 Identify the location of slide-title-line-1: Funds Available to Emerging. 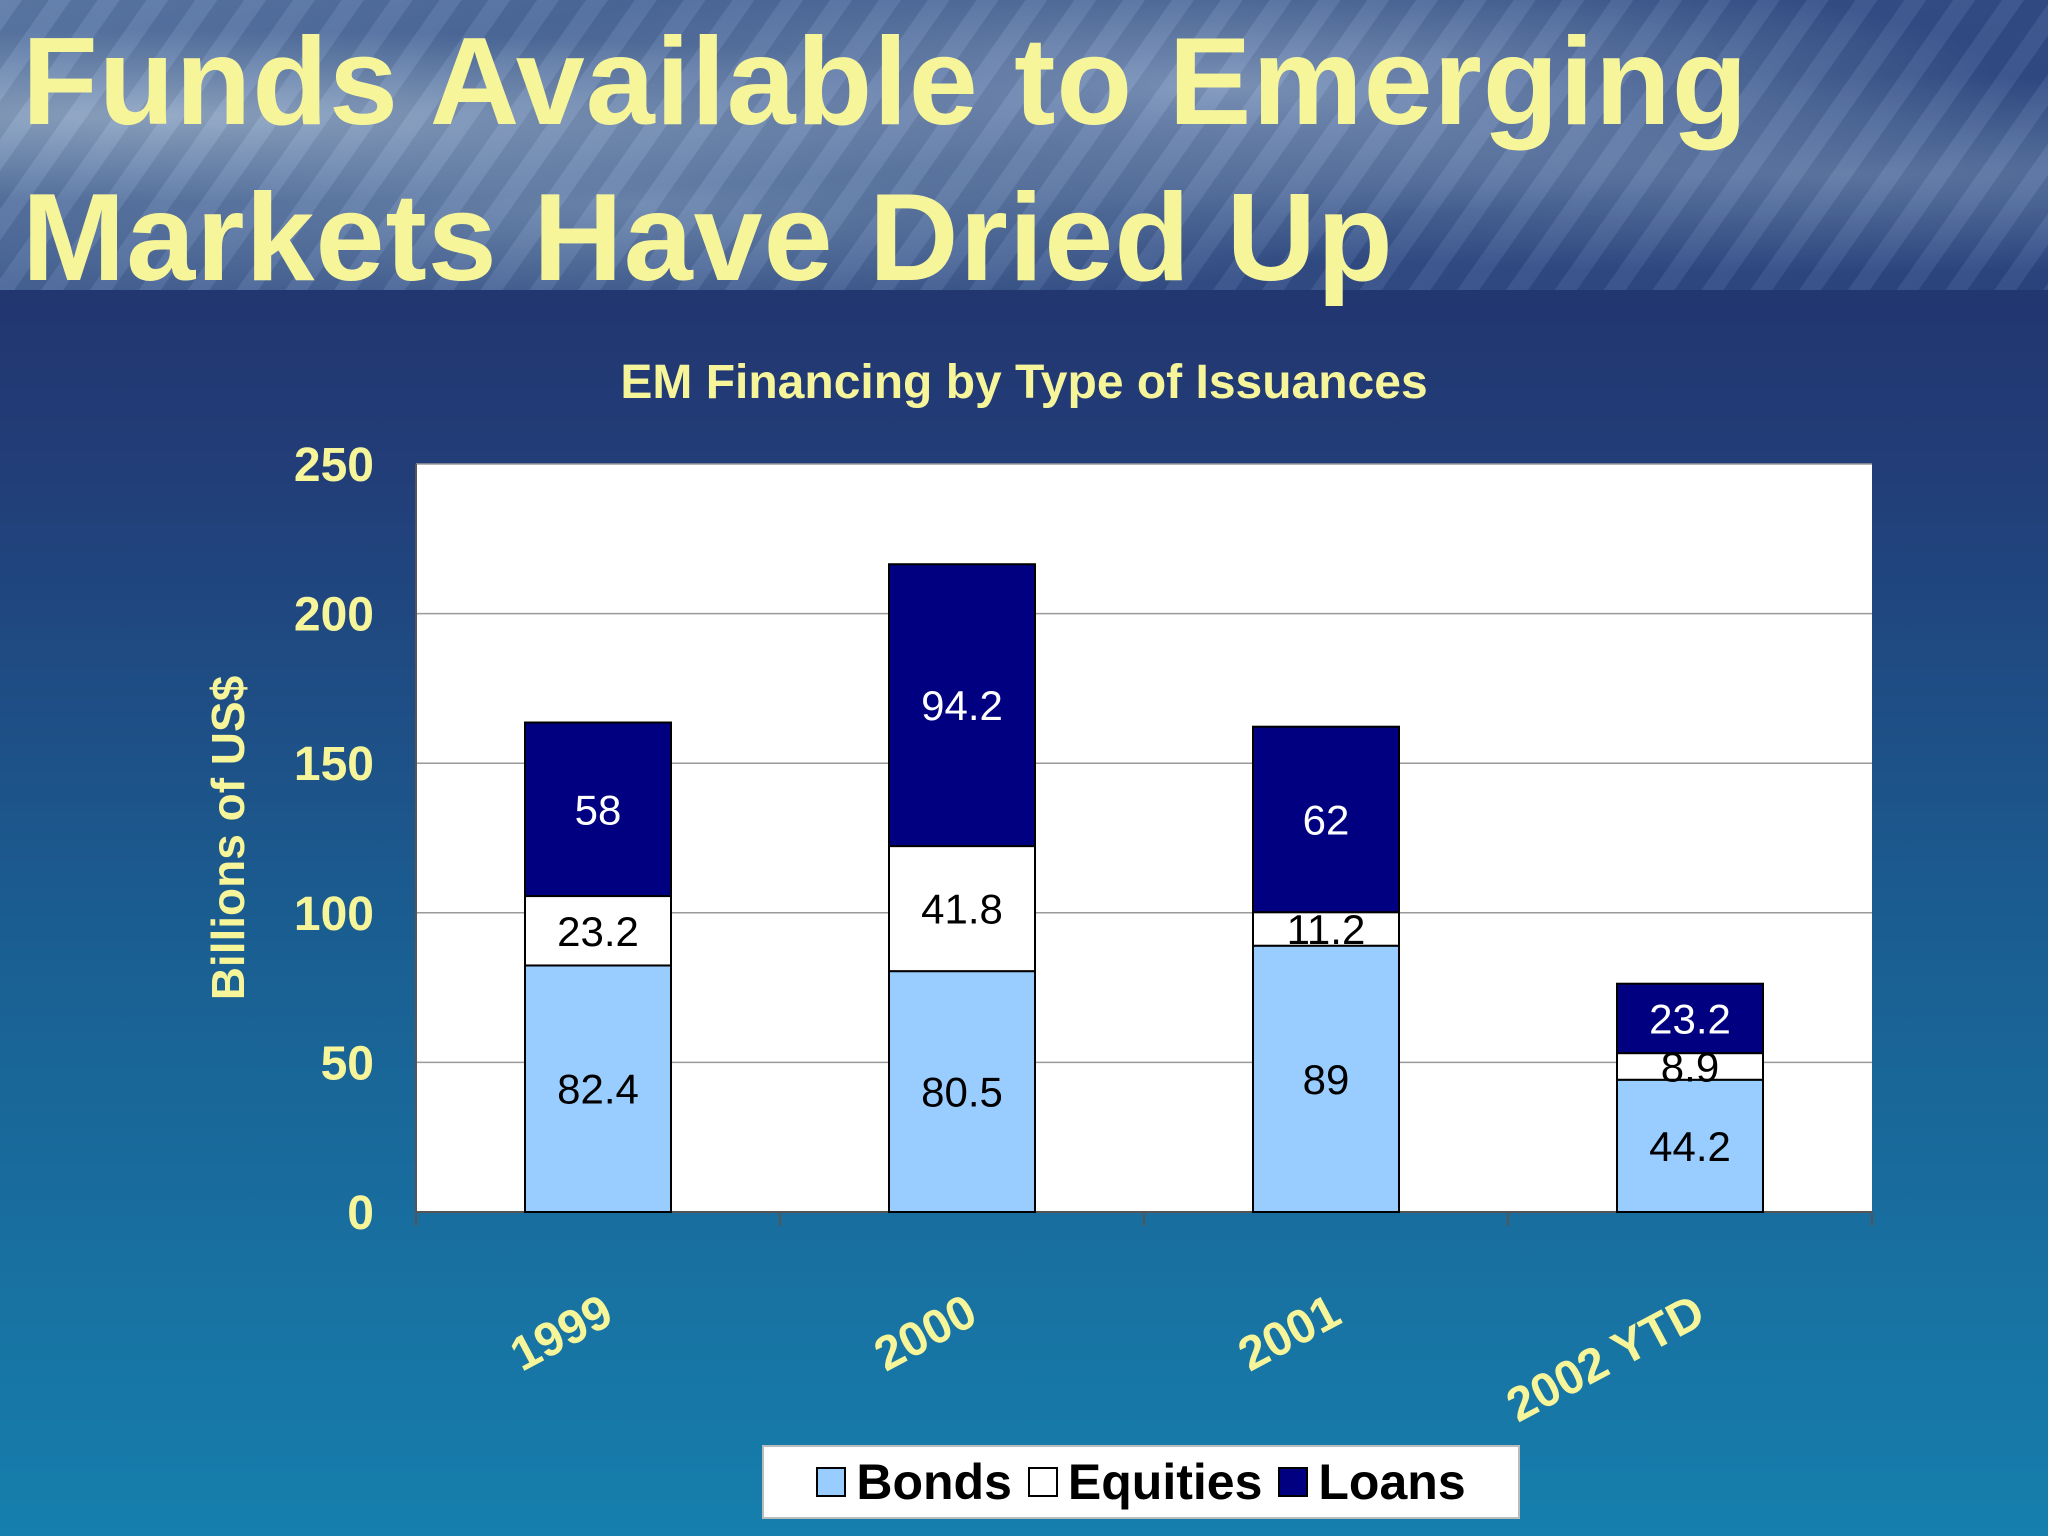
(885, 82).